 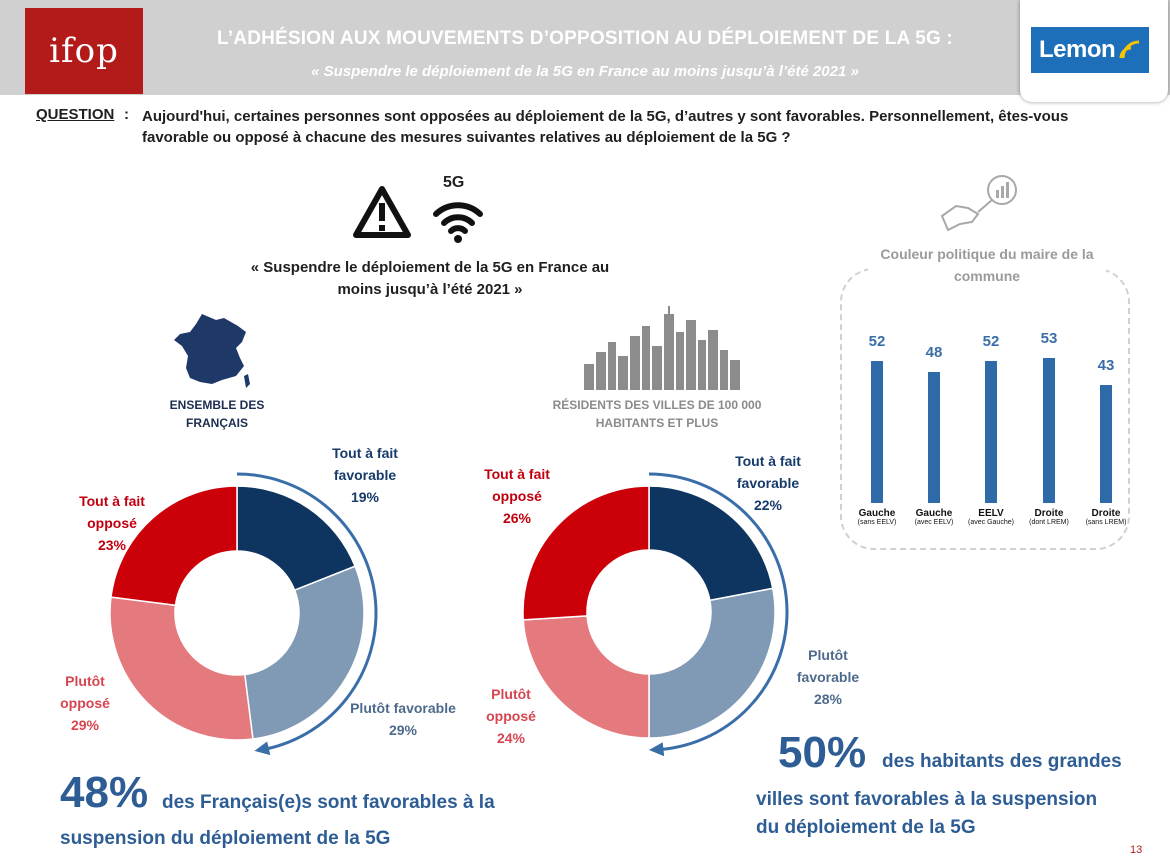 I want to click on page-number: 13, so click(x=1136, y=850).